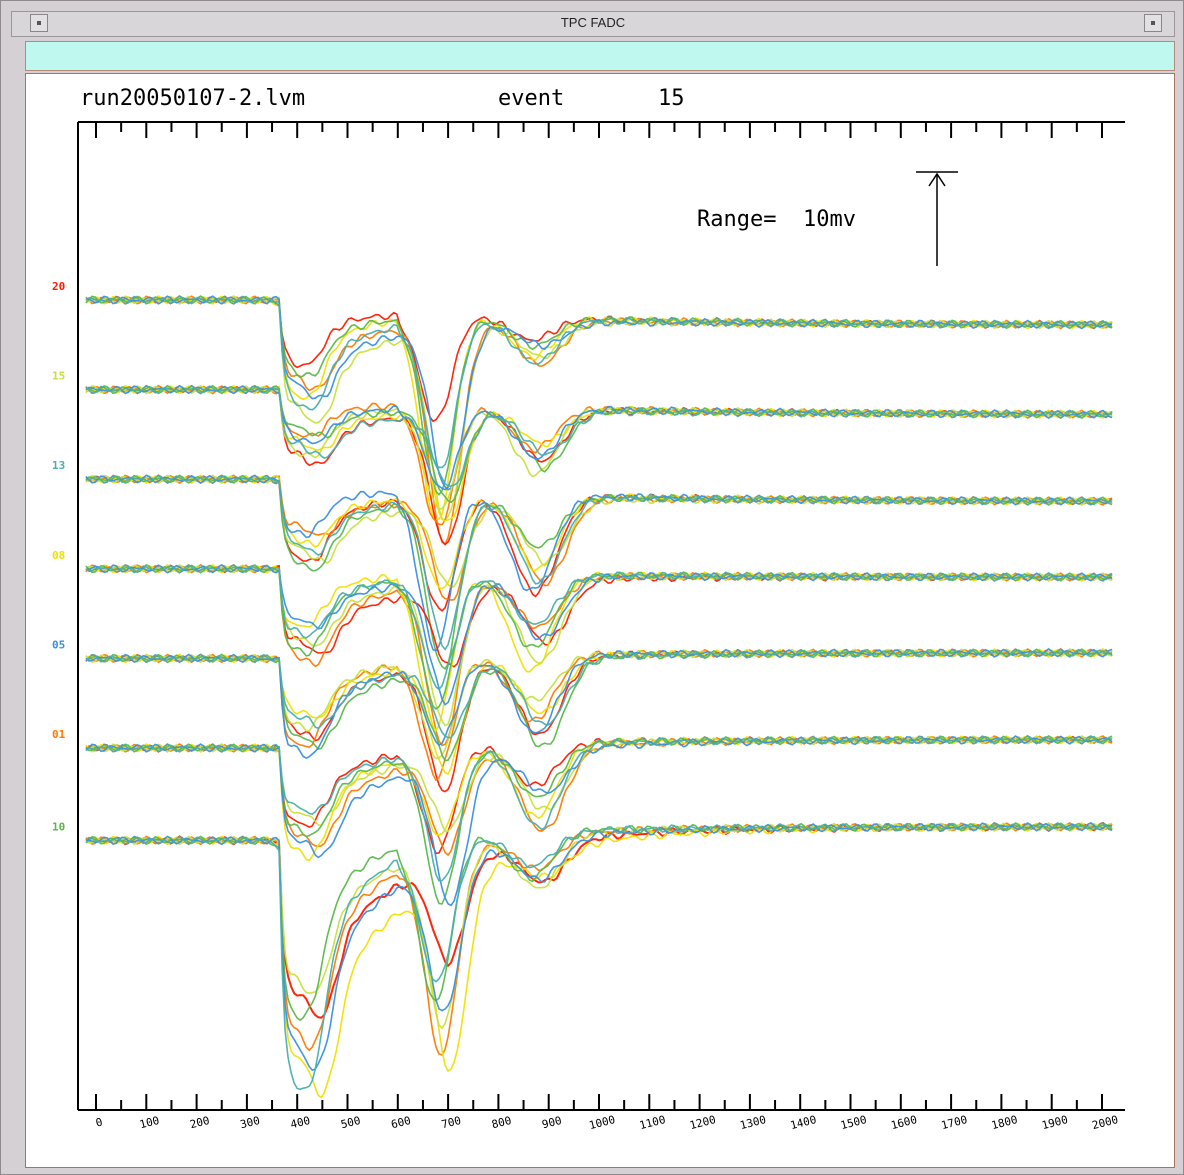 The height and width of the screenshot is (1175, 1184). Describe the element at coordinates (1054, 1122) in the screenshot. I see `x-tick-label: 1900` at that location.